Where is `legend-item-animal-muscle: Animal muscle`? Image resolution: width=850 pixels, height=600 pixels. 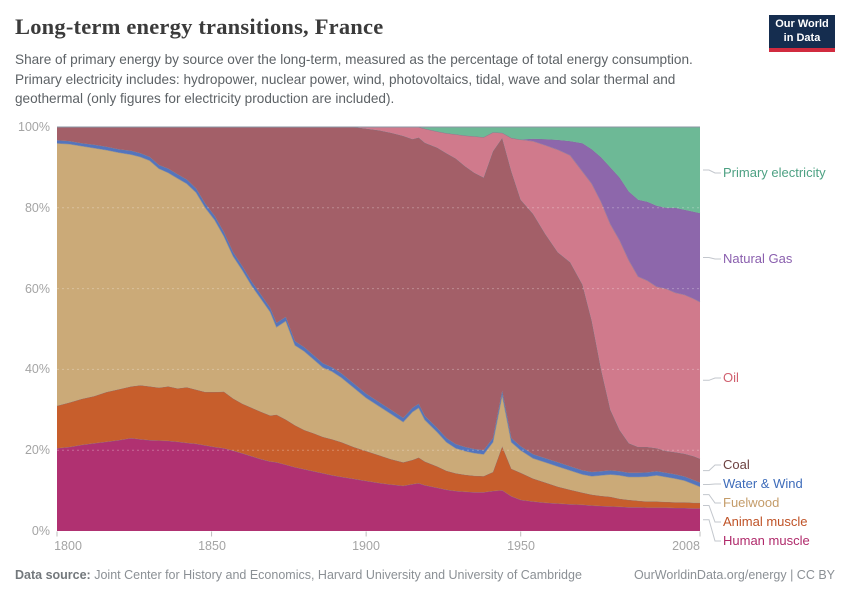
legend-item-animal-muscle: Animal muscle is located at coordinates (765, 521).